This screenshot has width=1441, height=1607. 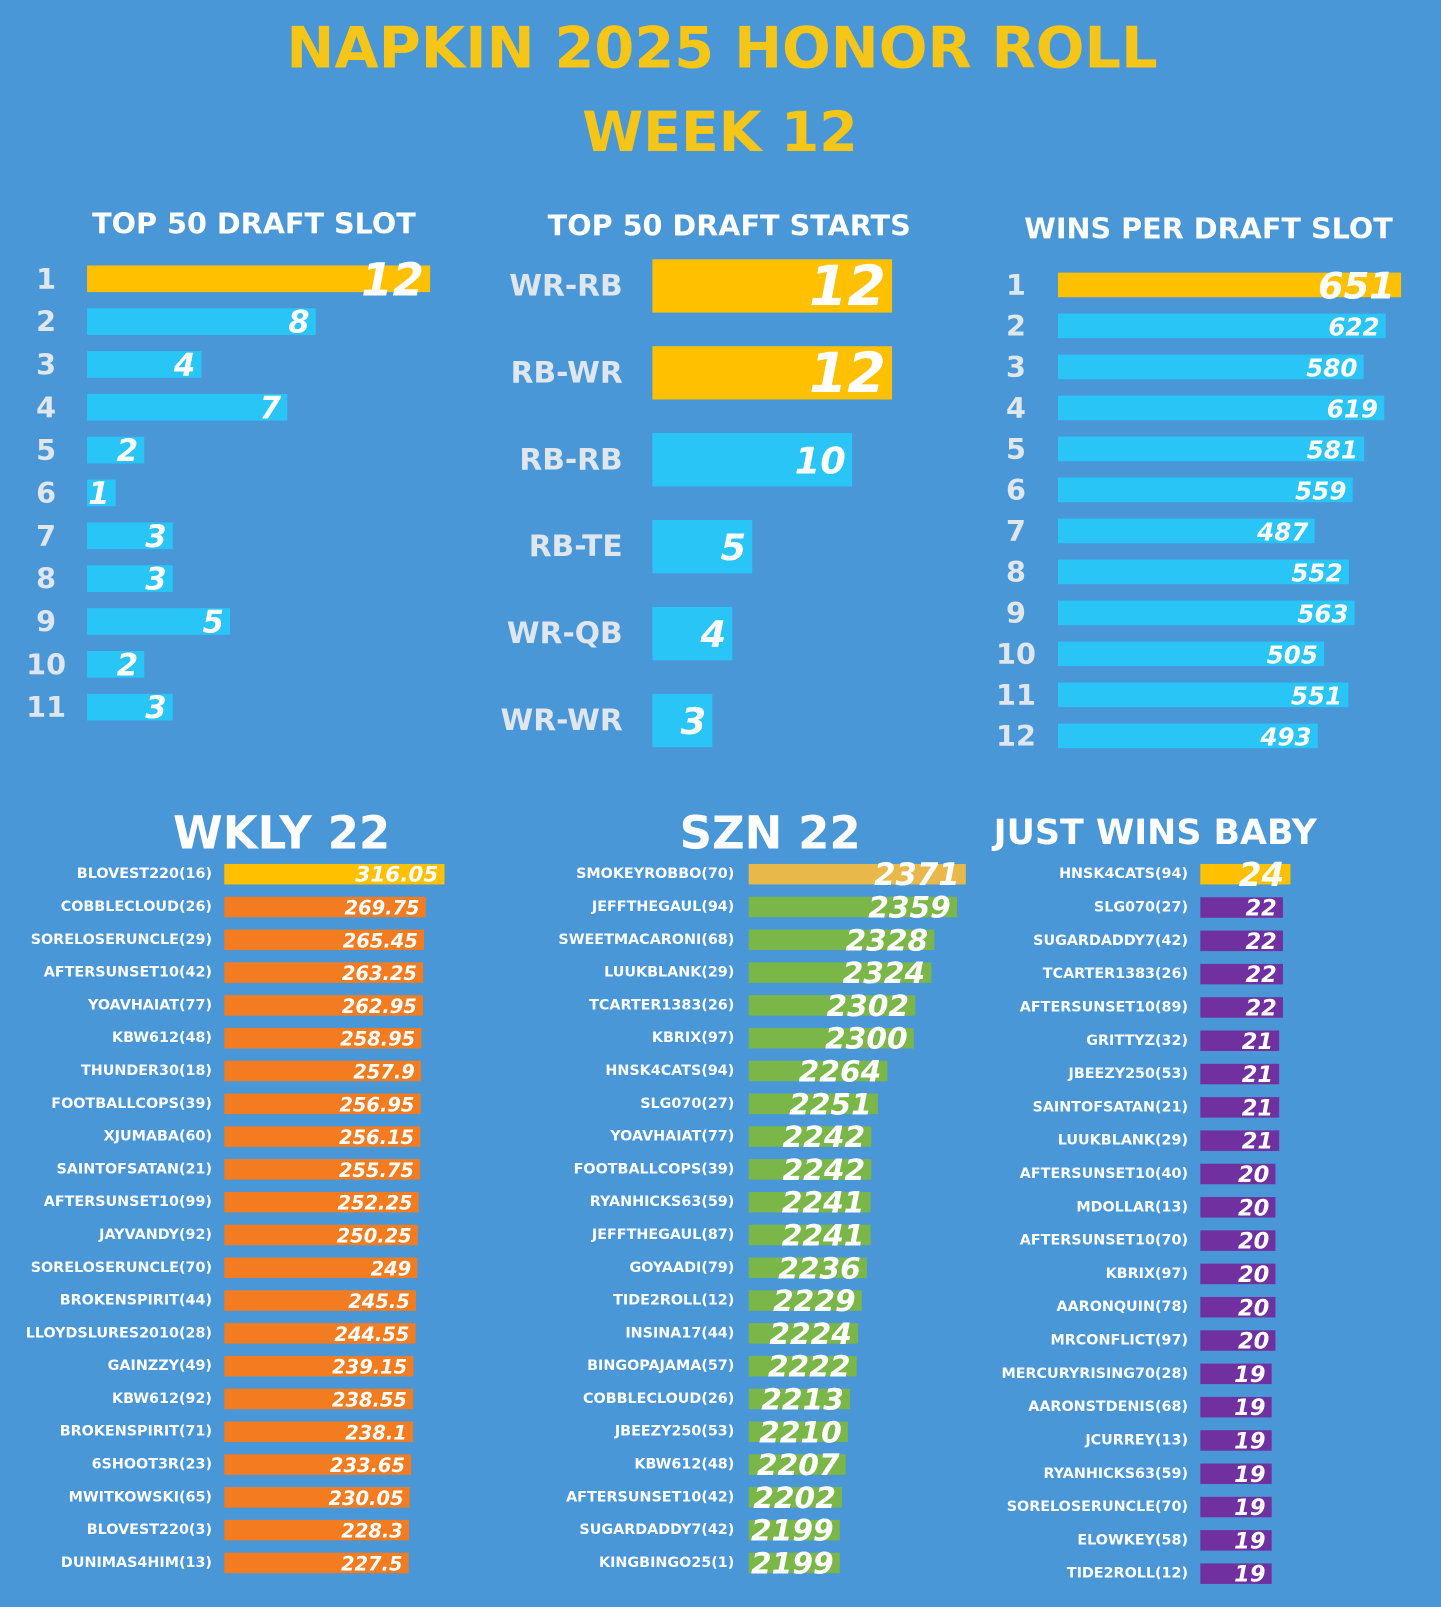 What do you see at coordinates (721, 48) in the screenshot?
I see `page-title: NAPKIN 2025 HONOR ROLL` at bounding box center [721, 48].